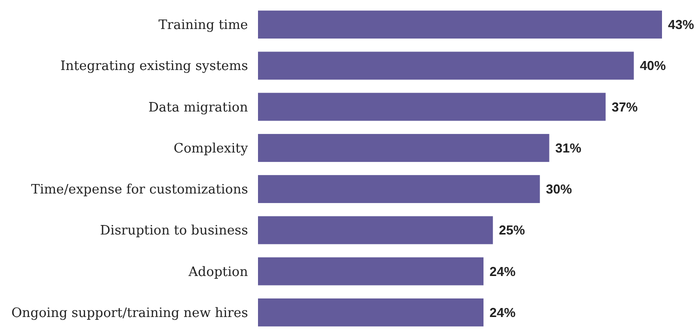  What do you see at coordinates (559, 189) in the screenshot?
I see `data-label: 30%` at bounding box center [559, 189].